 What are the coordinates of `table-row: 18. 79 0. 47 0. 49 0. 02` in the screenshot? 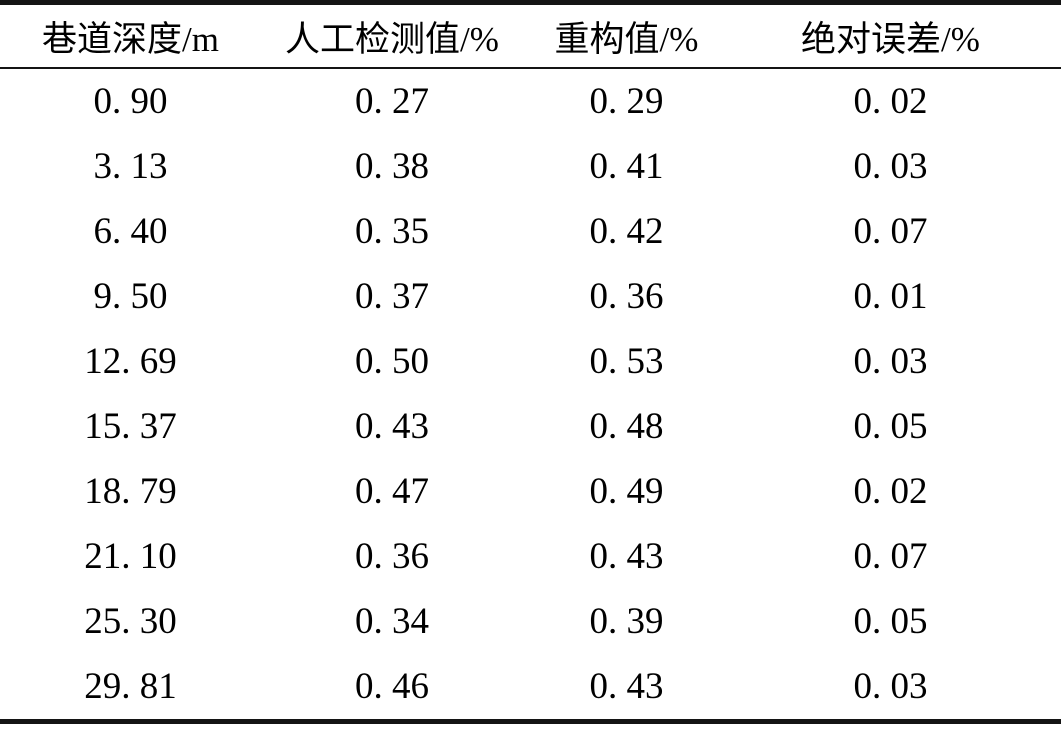 It's located at (530, 491).